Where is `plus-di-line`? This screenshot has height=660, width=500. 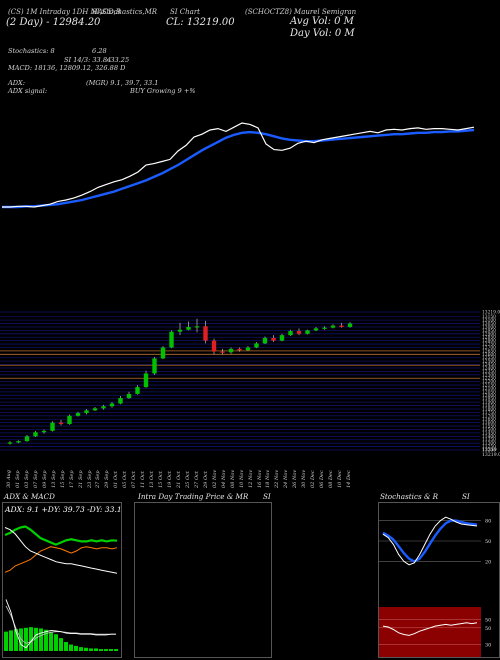 plus-di-line is located at coordinates (61, 535).